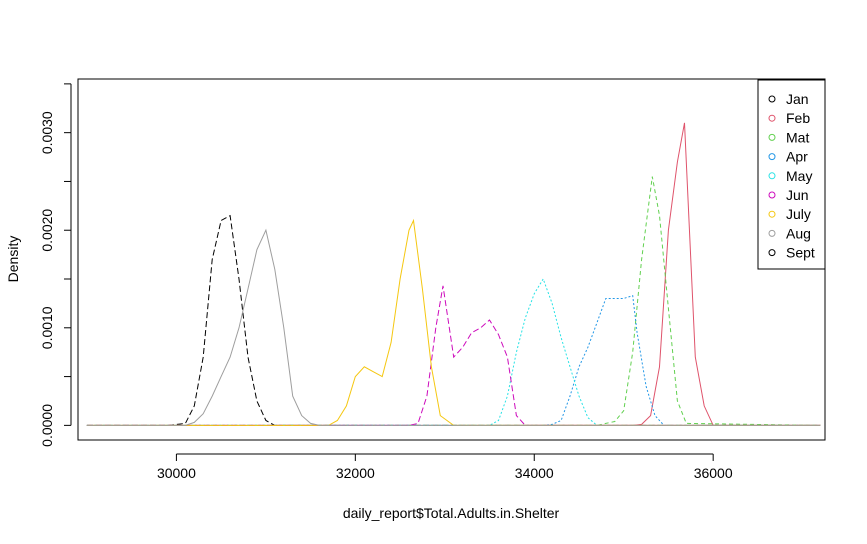 This screenshot has height=544, width=867. What do you see at coordinates (534, 473) in the screenshot?
I see `x-tick-label: 34000` at bounding box center [534, 473].